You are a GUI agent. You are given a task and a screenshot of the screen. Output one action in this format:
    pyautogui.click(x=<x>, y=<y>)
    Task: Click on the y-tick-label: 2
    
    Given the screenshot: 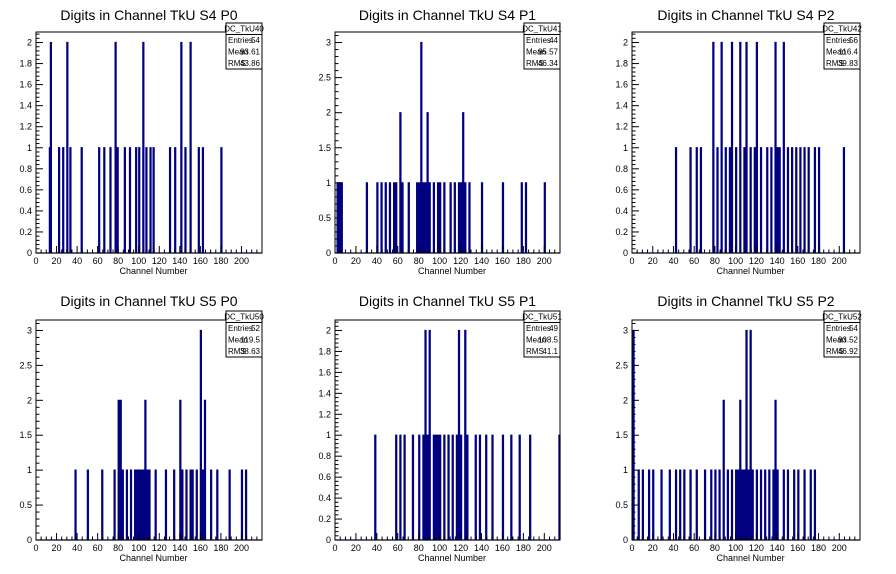 What is the action you would take?
    pyautogui.click(x=29, y=400)
    